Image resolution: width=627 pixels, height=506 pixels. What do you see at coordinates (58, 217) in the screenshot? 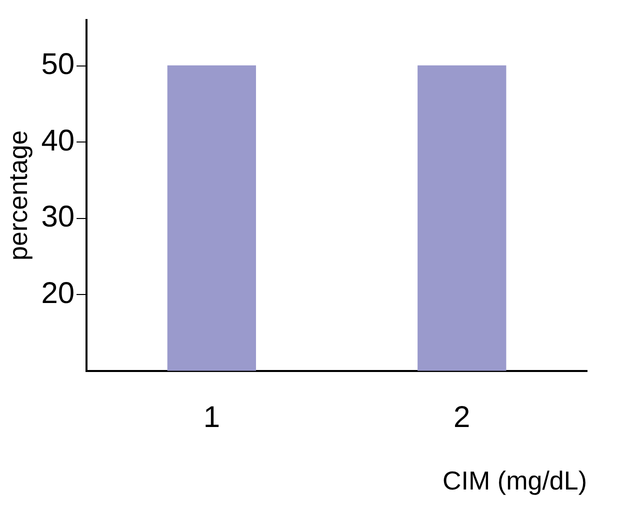
I see `y-tick-label: 30` at bounding box center [58, 217].